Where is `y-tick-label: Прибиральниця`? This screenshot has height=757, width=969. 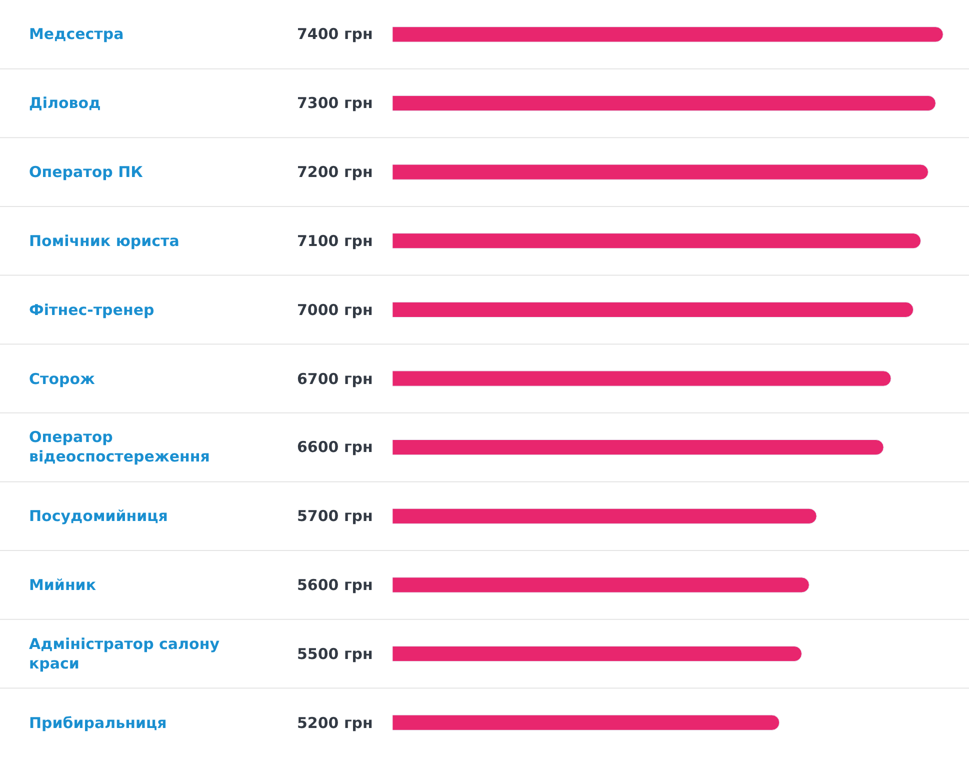 y-tick-label: Прибиральниця is located at coordinates (98, 723).